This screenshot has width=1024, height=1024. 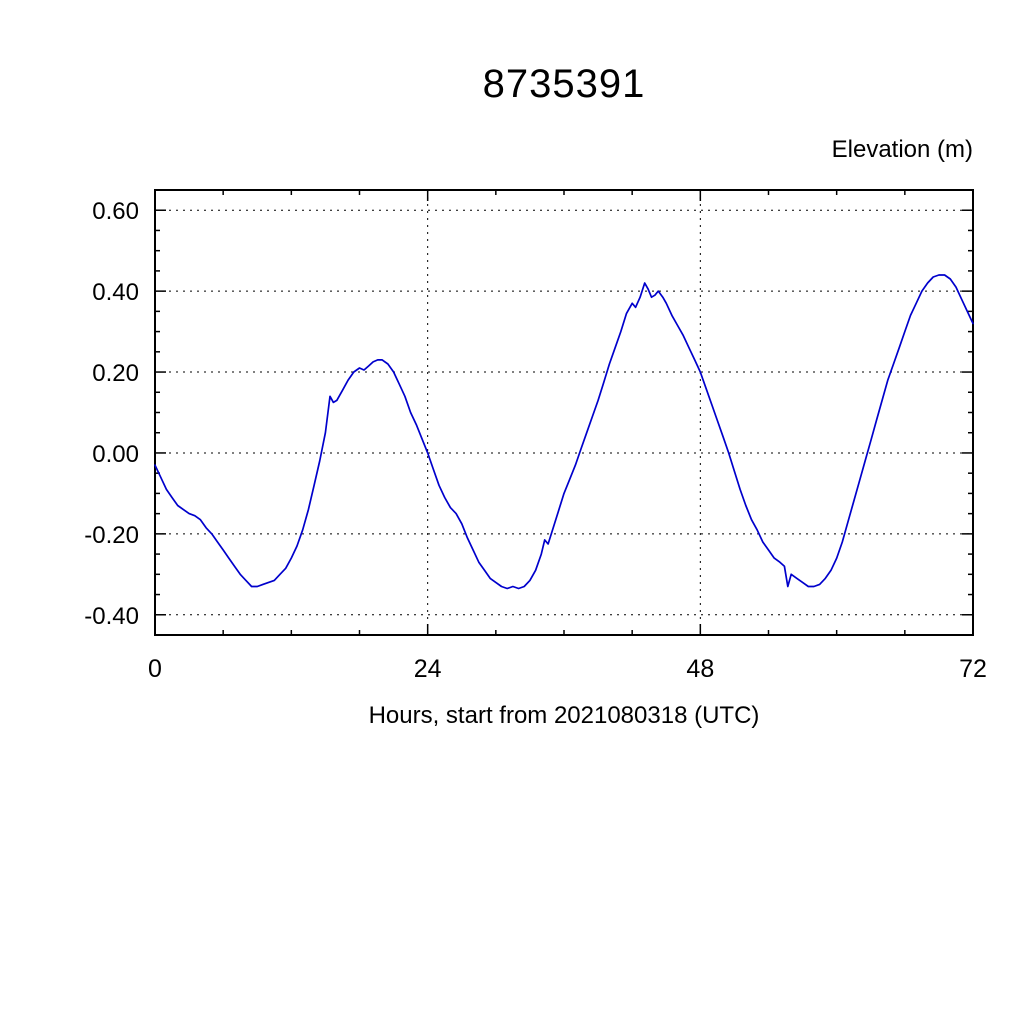 What do you see at coordinates (111, 535) in the screenshot?
I see `y-tick-label: -0.20` at bounding box center [111, 535].